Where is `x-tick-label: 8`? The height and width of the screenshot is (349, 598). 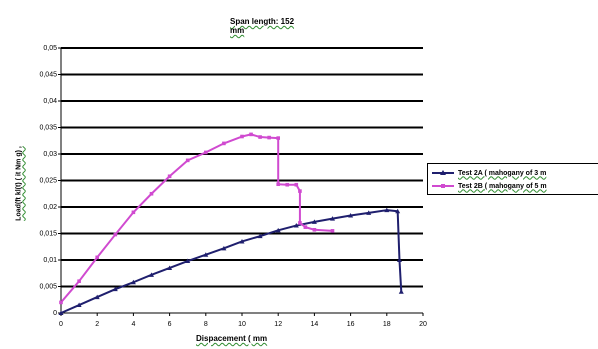 x-tick-label: 8 is located at coordinates (206, 324).